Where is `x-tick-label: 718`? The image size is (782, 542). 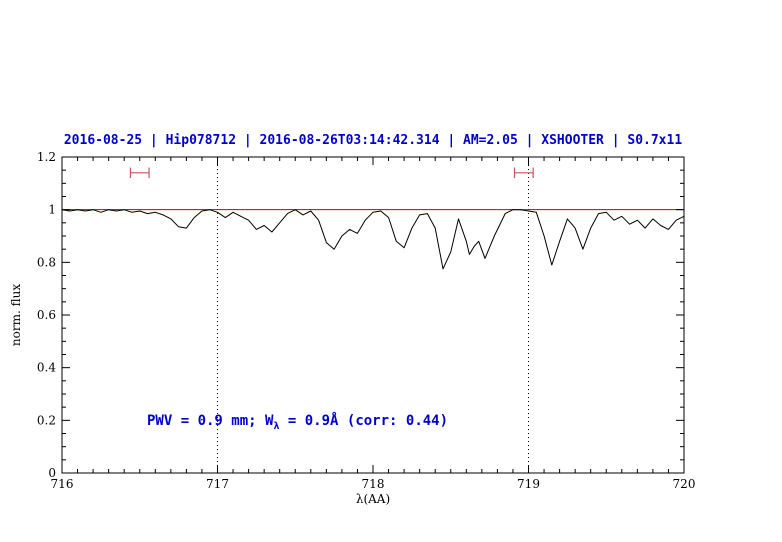 x-tick-label: 718 is located at coordinates (373, 484).